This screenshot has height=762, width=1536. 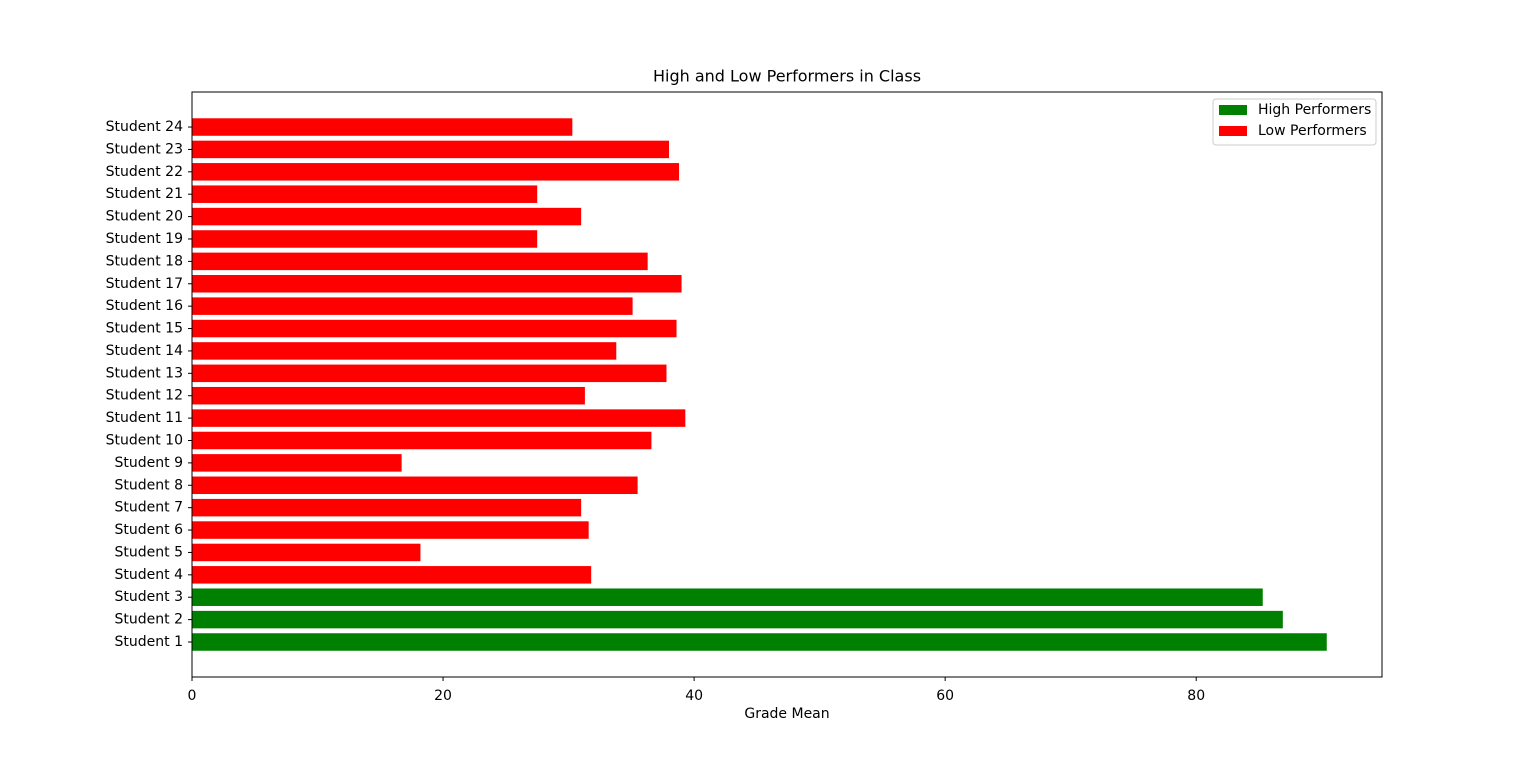 What do you see at coordinates (144, 396) in the screenshot?
I see `y-tick-label: Student 12` at bounding box center [144, 396].